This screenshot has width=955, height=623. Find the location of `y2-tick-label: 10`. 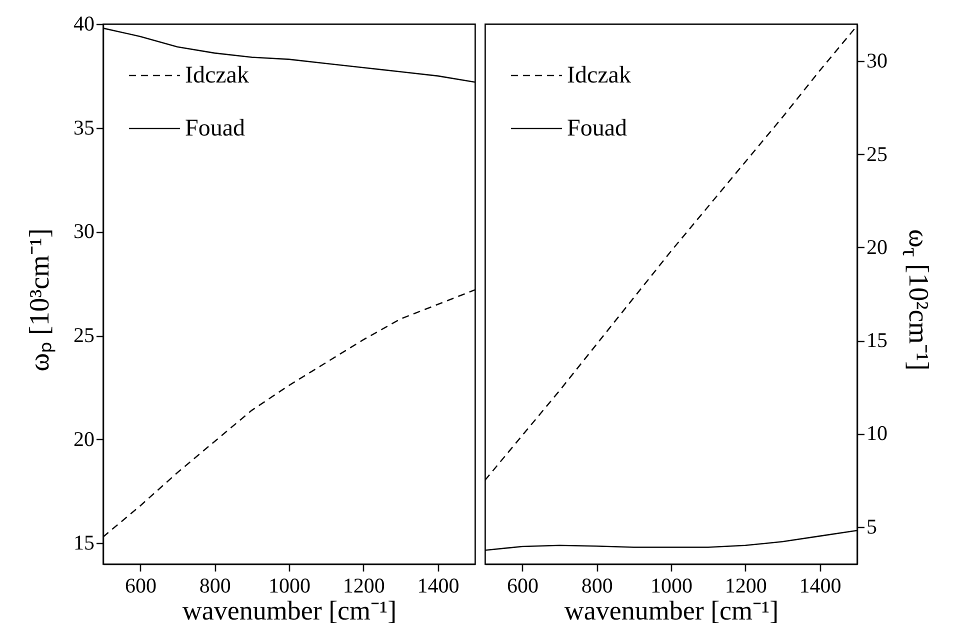

y2-tick-label: 10 is located at coordinates (877, 433).